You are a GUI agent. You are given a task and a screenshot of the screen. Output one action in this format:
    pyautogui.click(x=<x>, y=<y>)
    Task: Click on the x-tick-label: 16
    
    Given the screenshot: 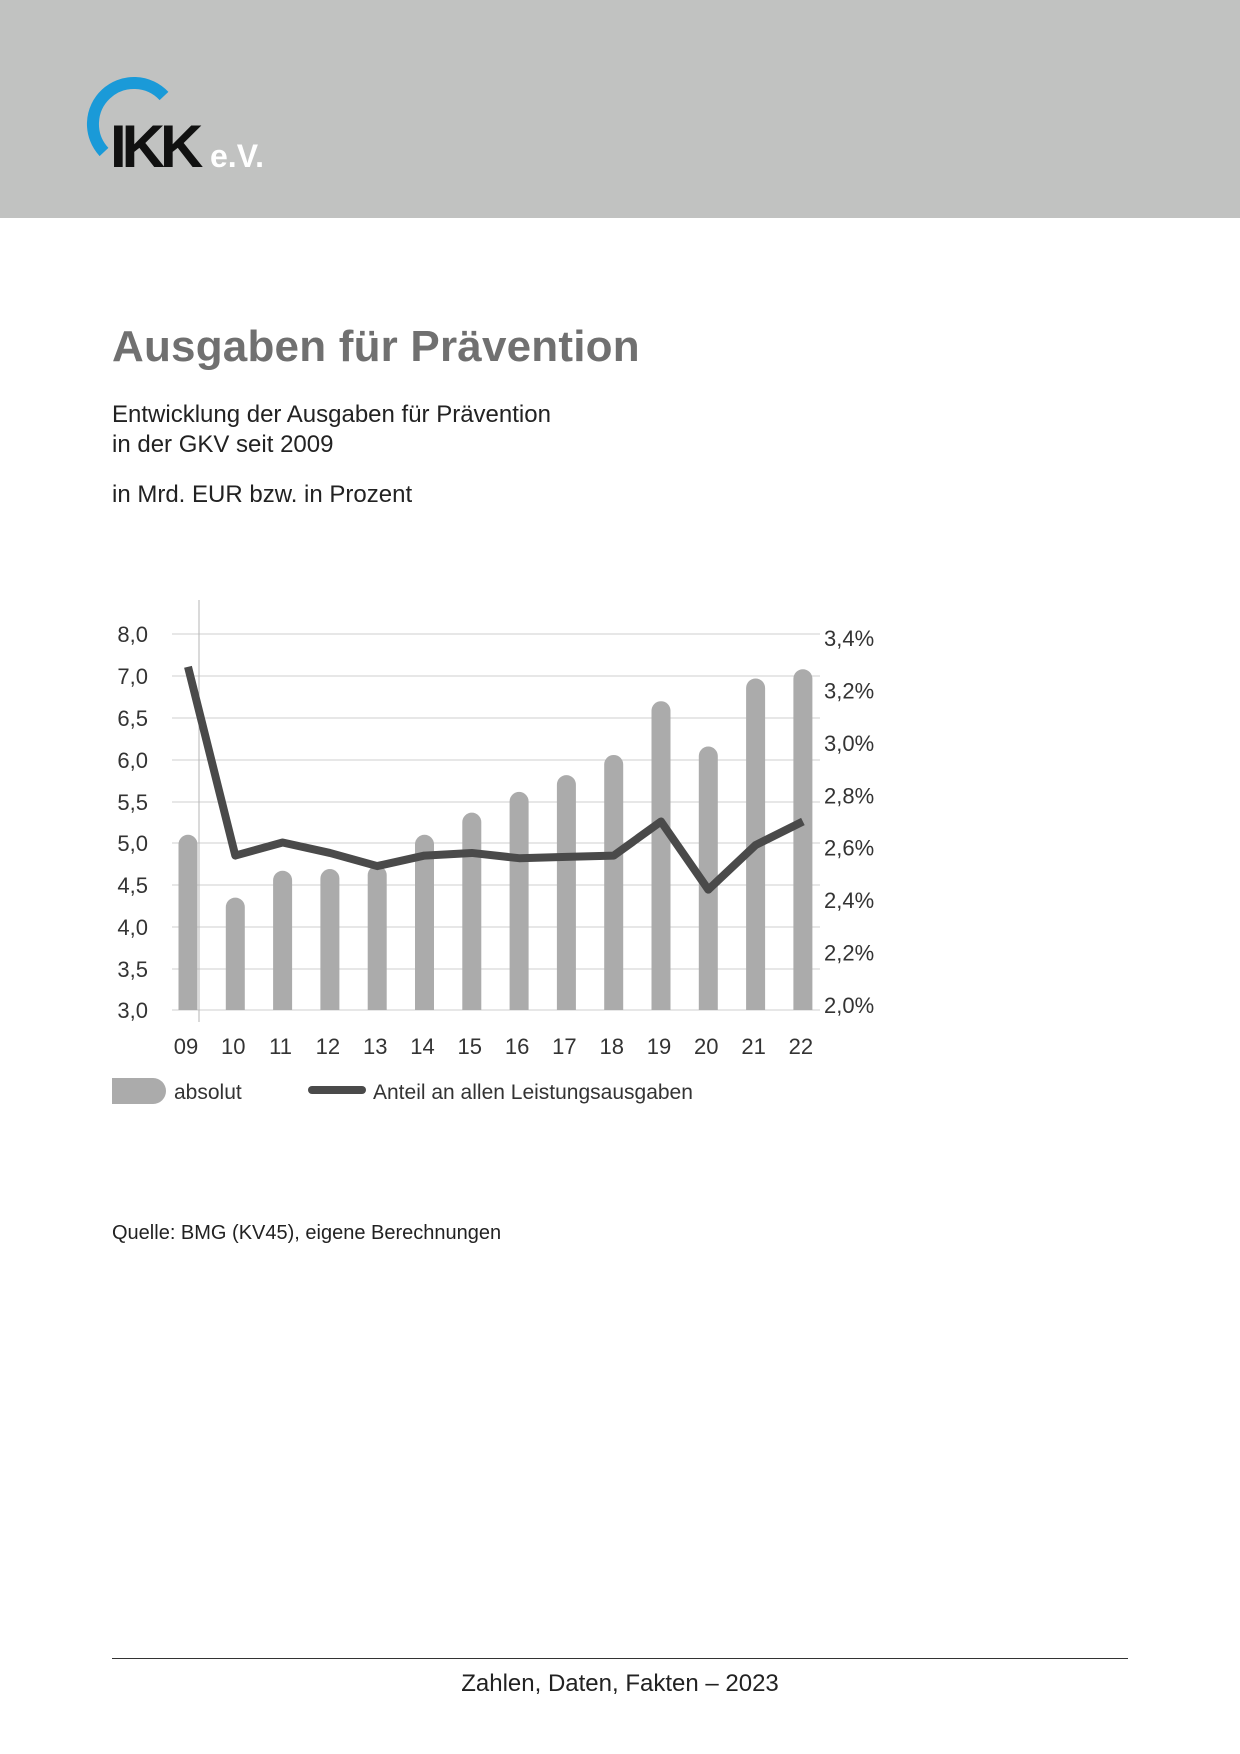 What is the action you would take?
    pyautogui.click(x=517, y=1046)
    